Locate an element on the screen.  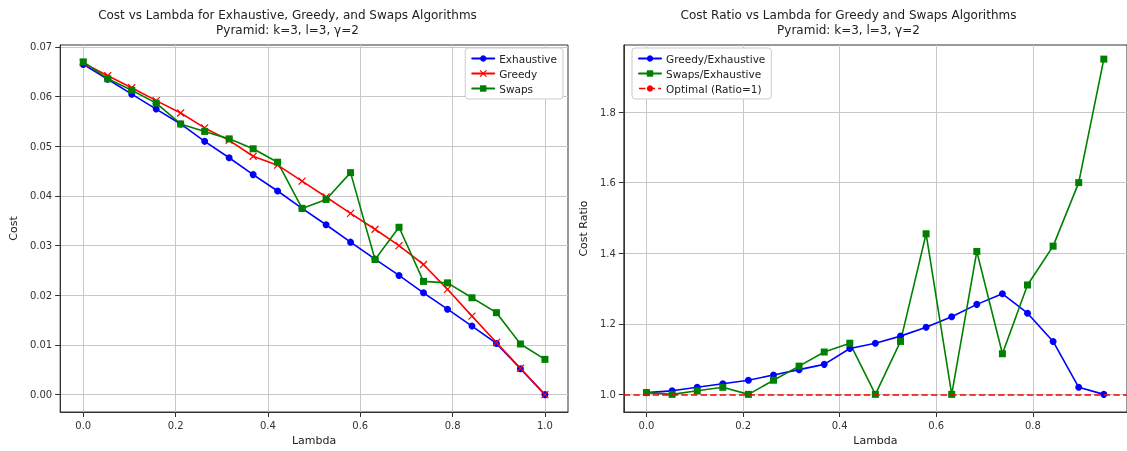
chart-title: Cost vs Lambda for Exhaustive, Greedy, and Swaps Algorithms is located at coordinates (287, 15).